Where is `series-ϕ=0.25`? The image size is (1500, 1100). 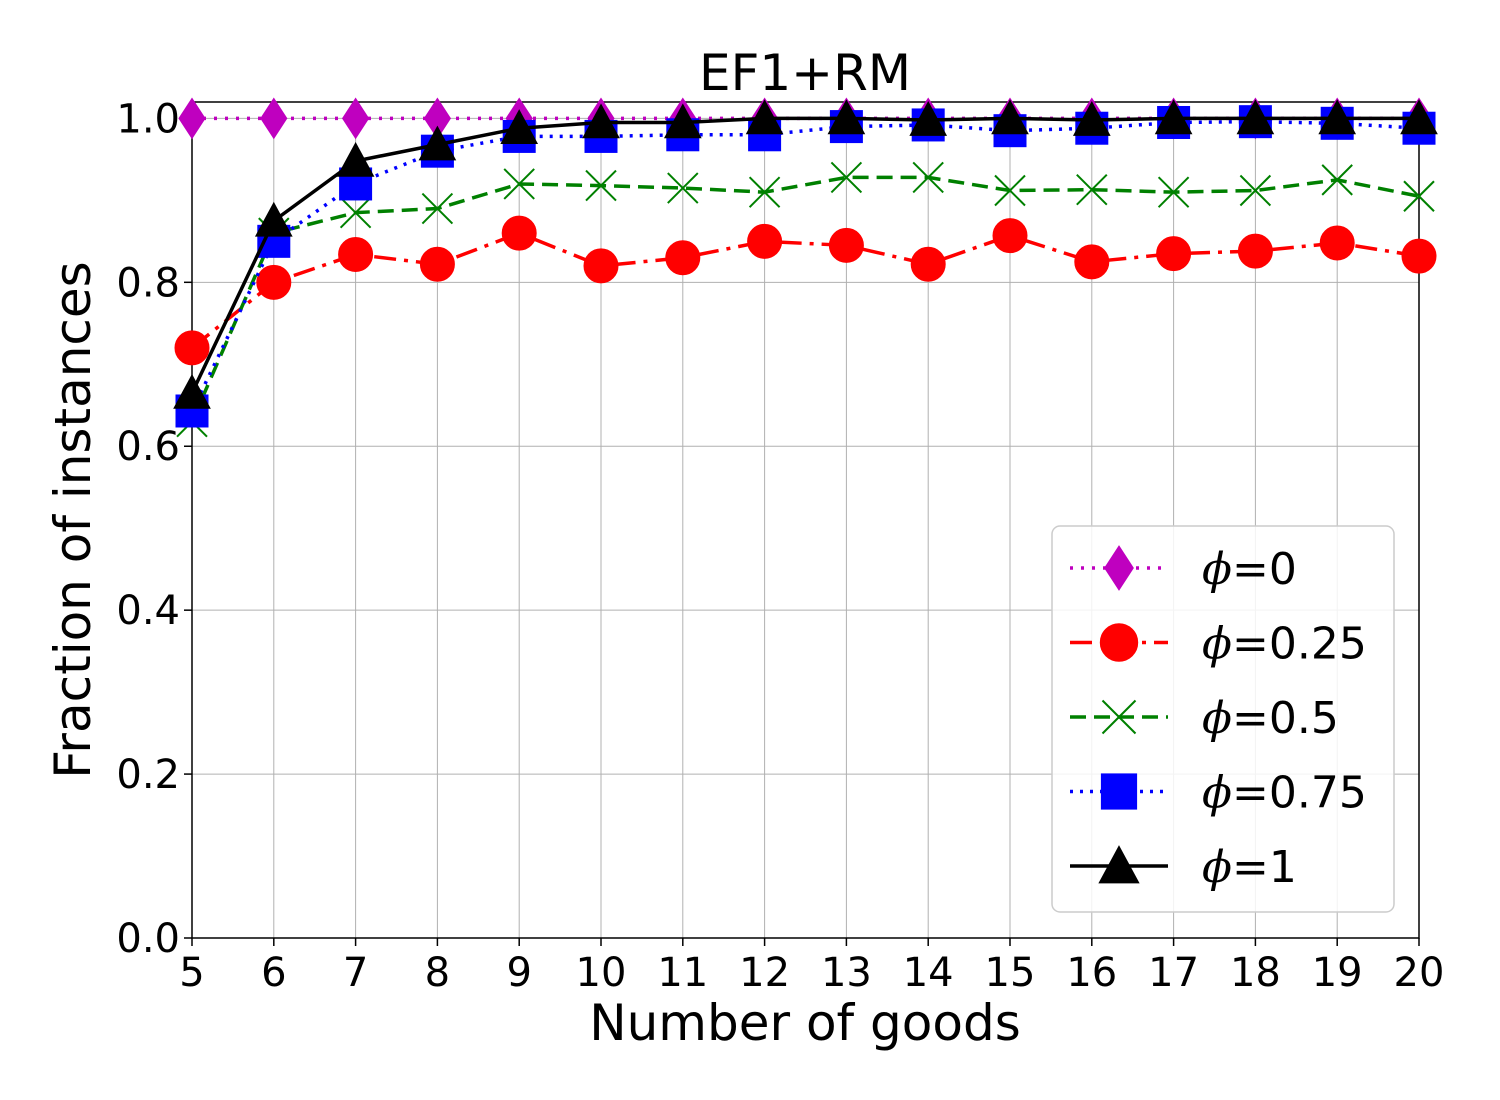
series-ϕ=0.25 is located at coordinates (805, 290).